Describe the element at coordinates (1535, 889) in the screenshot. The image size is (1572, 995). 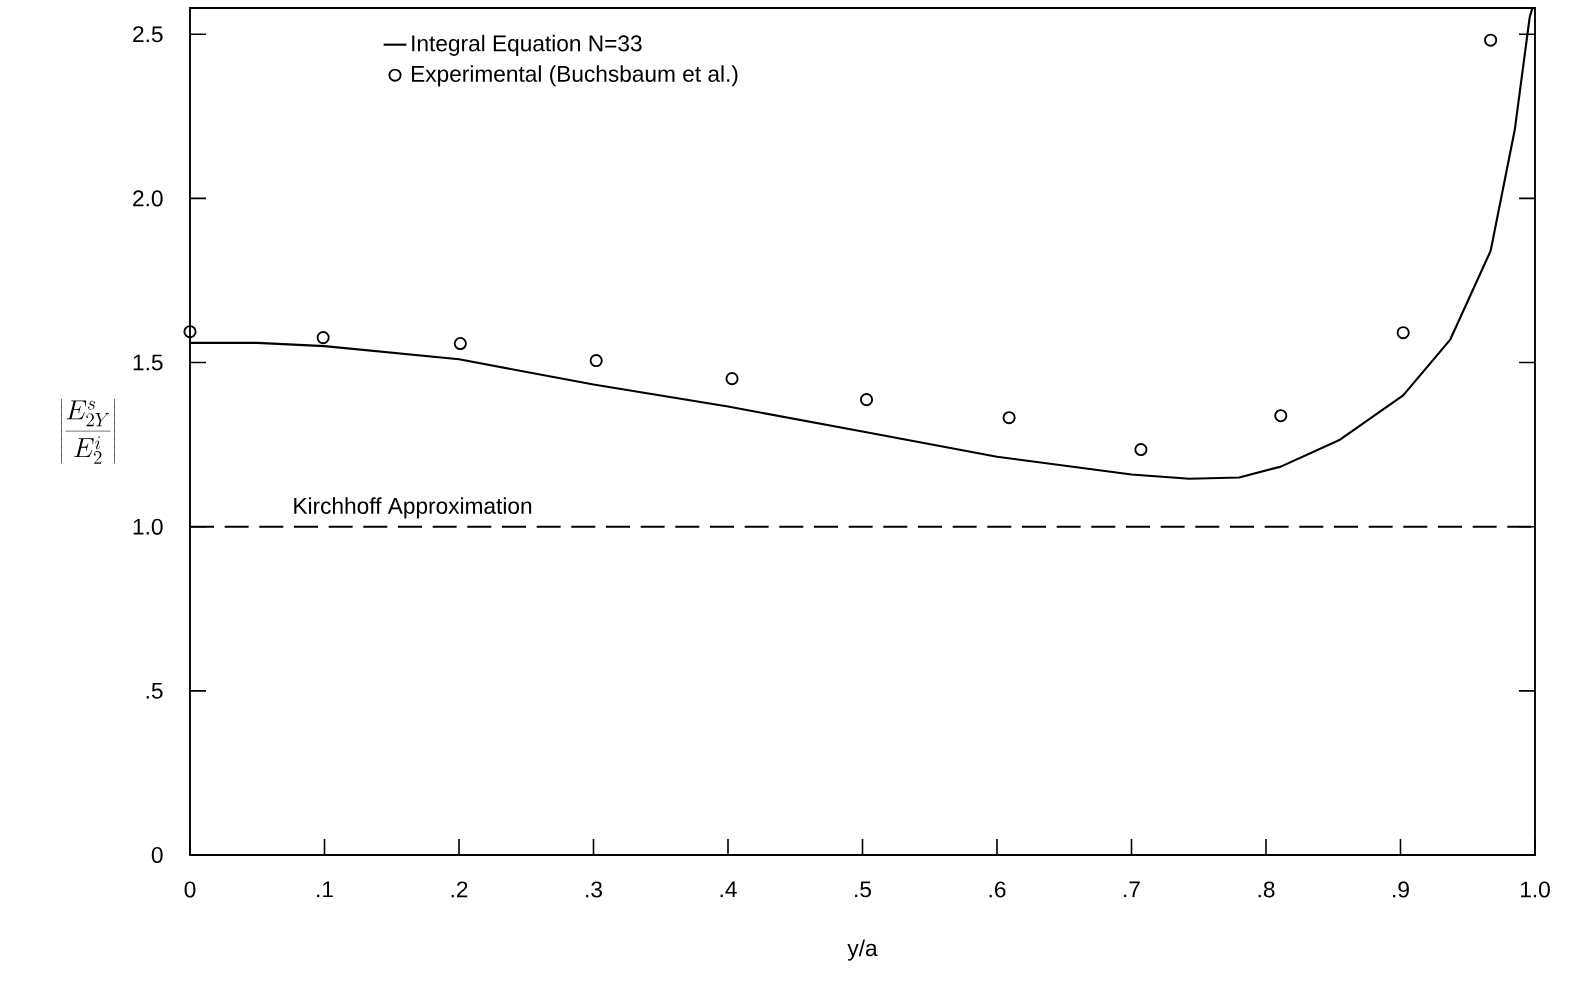
I see `x-tick-label: 1.0` at that location.